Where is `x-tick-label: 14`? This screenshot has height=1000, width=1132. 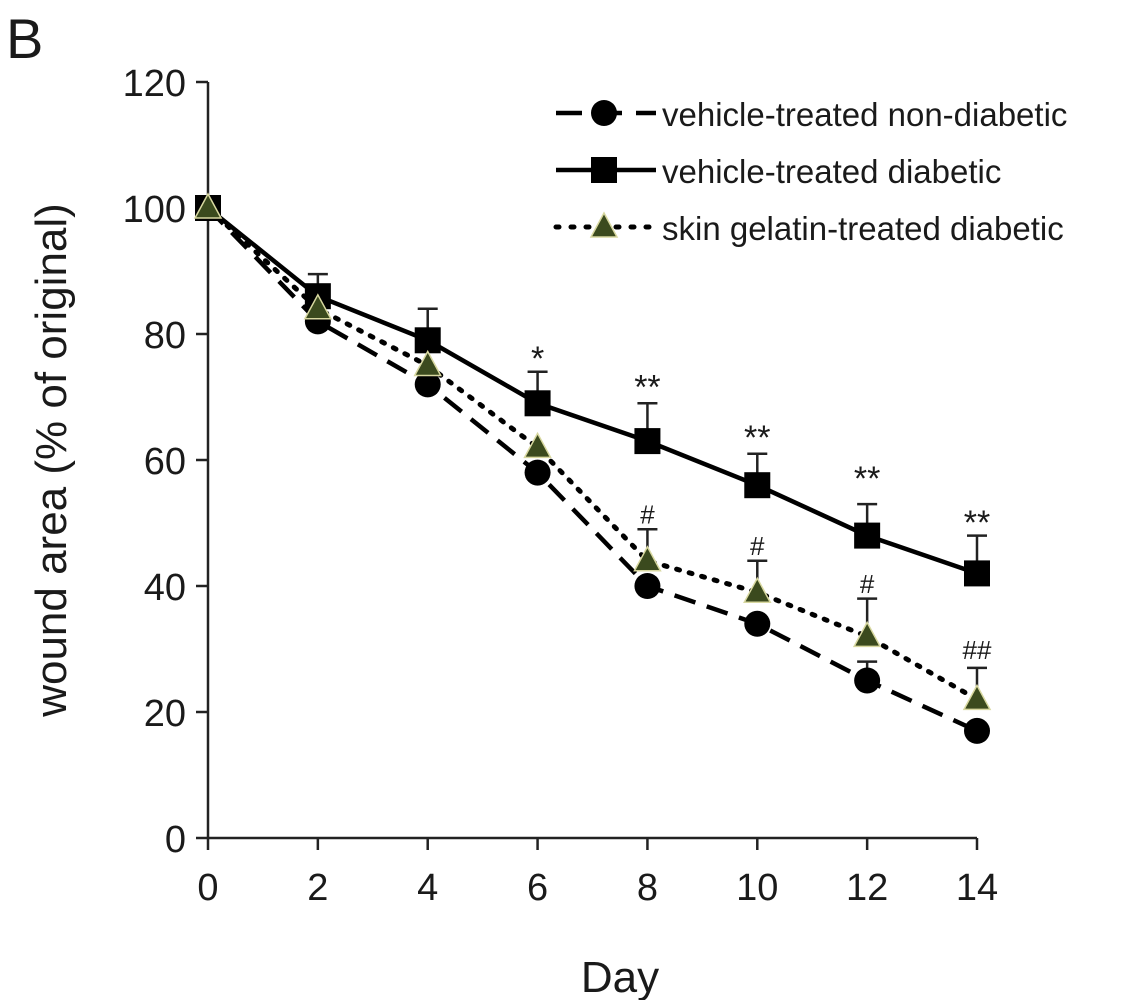 x-tick-label: 14 is located at coordinates (977, 888).